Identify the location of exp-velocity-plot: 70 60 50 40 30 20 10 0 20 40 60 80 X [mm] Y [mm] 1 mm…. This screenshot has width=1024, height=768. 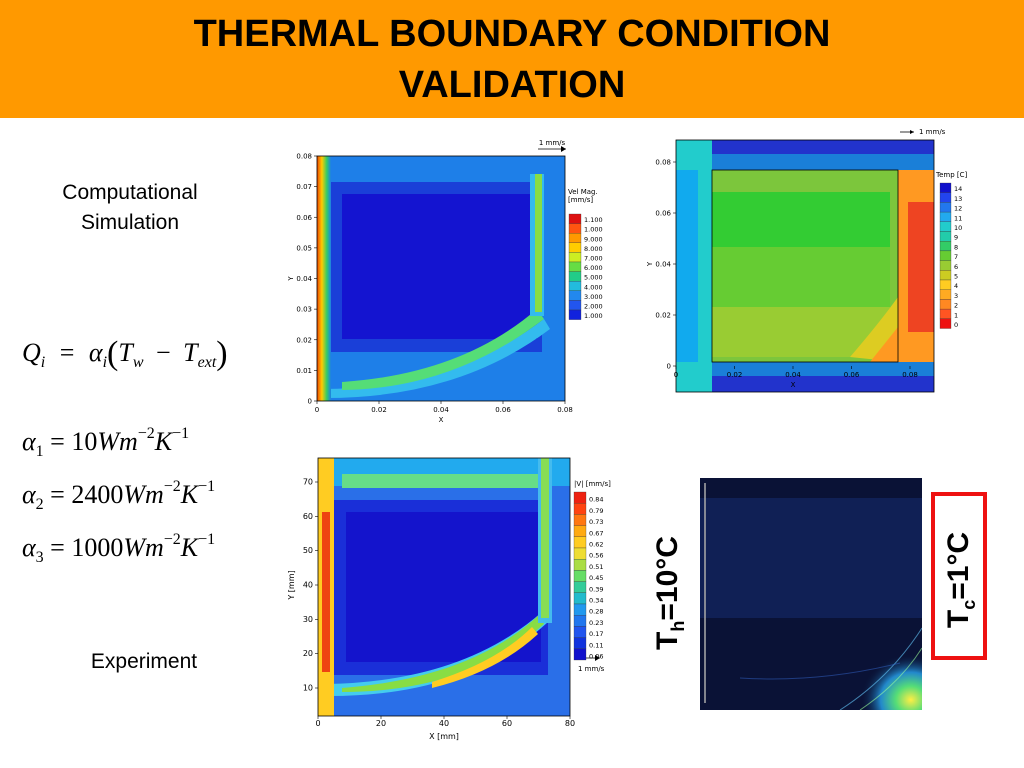
(449, 599).